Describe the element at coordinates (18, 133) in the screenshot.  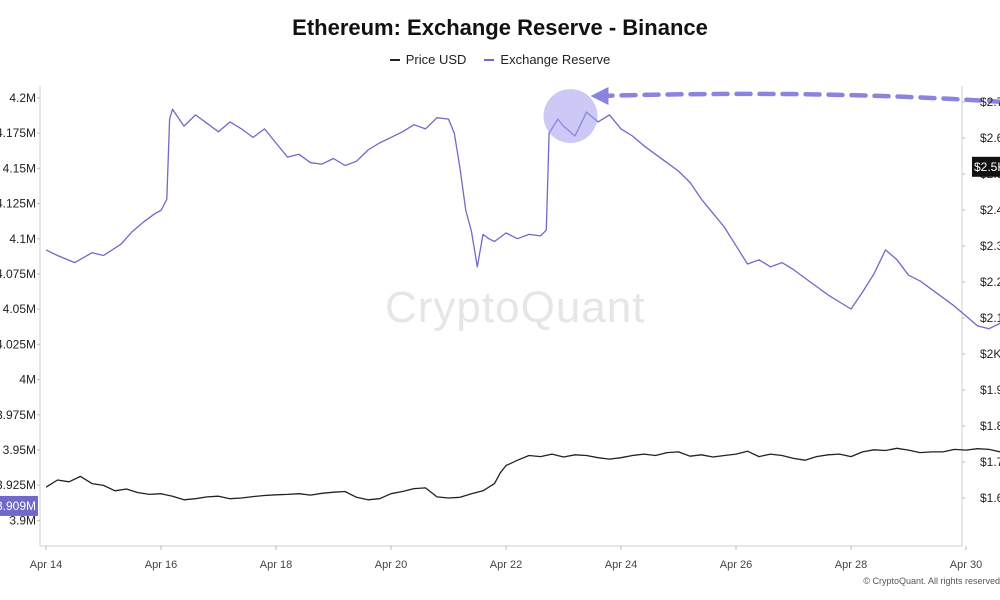
I see `left-tick-label: 4.175M` at that location.